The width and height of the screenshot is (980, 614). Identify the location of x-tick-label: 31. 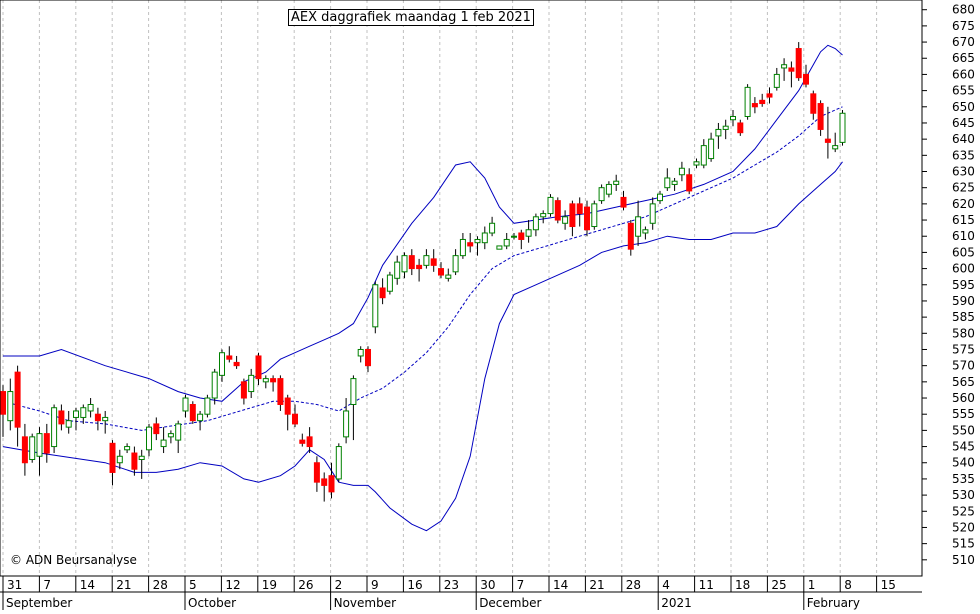
(14, 585).